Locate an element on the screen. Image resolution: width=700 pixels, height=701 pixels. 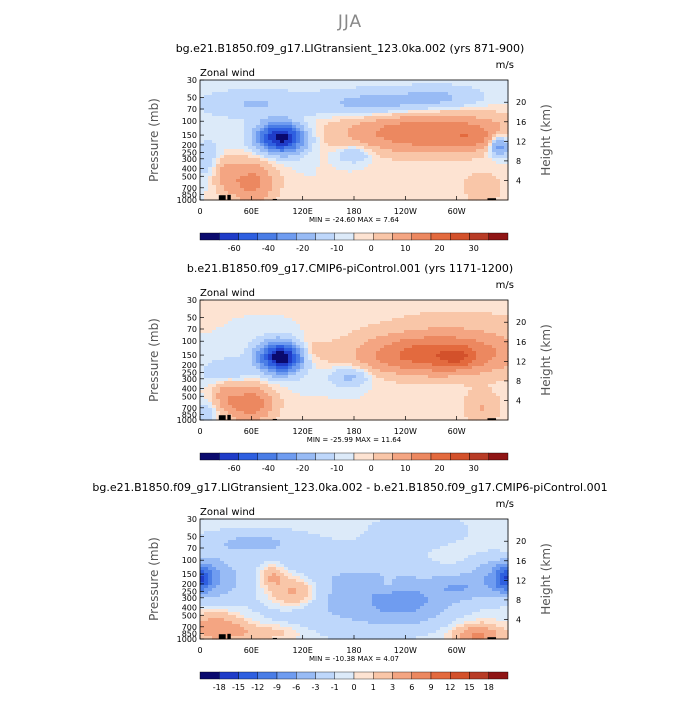
x-tick-label: 120W is located at coordinates (405, 211).